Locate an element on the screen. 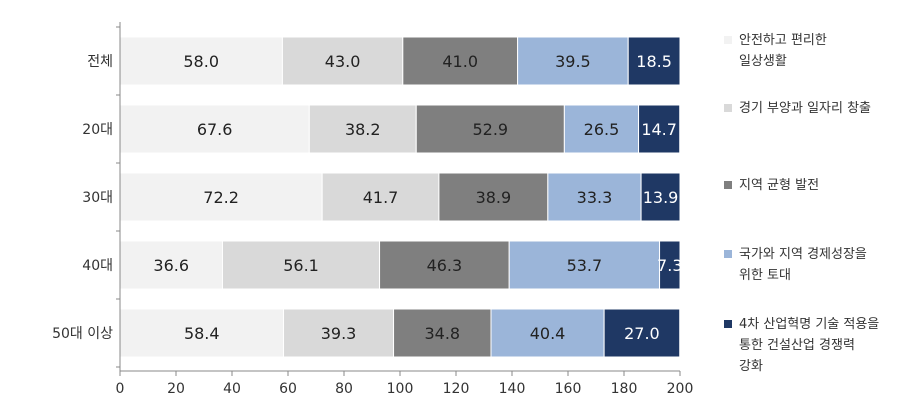 The image size is (901, 403). legend-label: 4차 산업혁명 기술 적용을 통한 건설산업 경쟁력 강화 is located at coordinates (809, 345).